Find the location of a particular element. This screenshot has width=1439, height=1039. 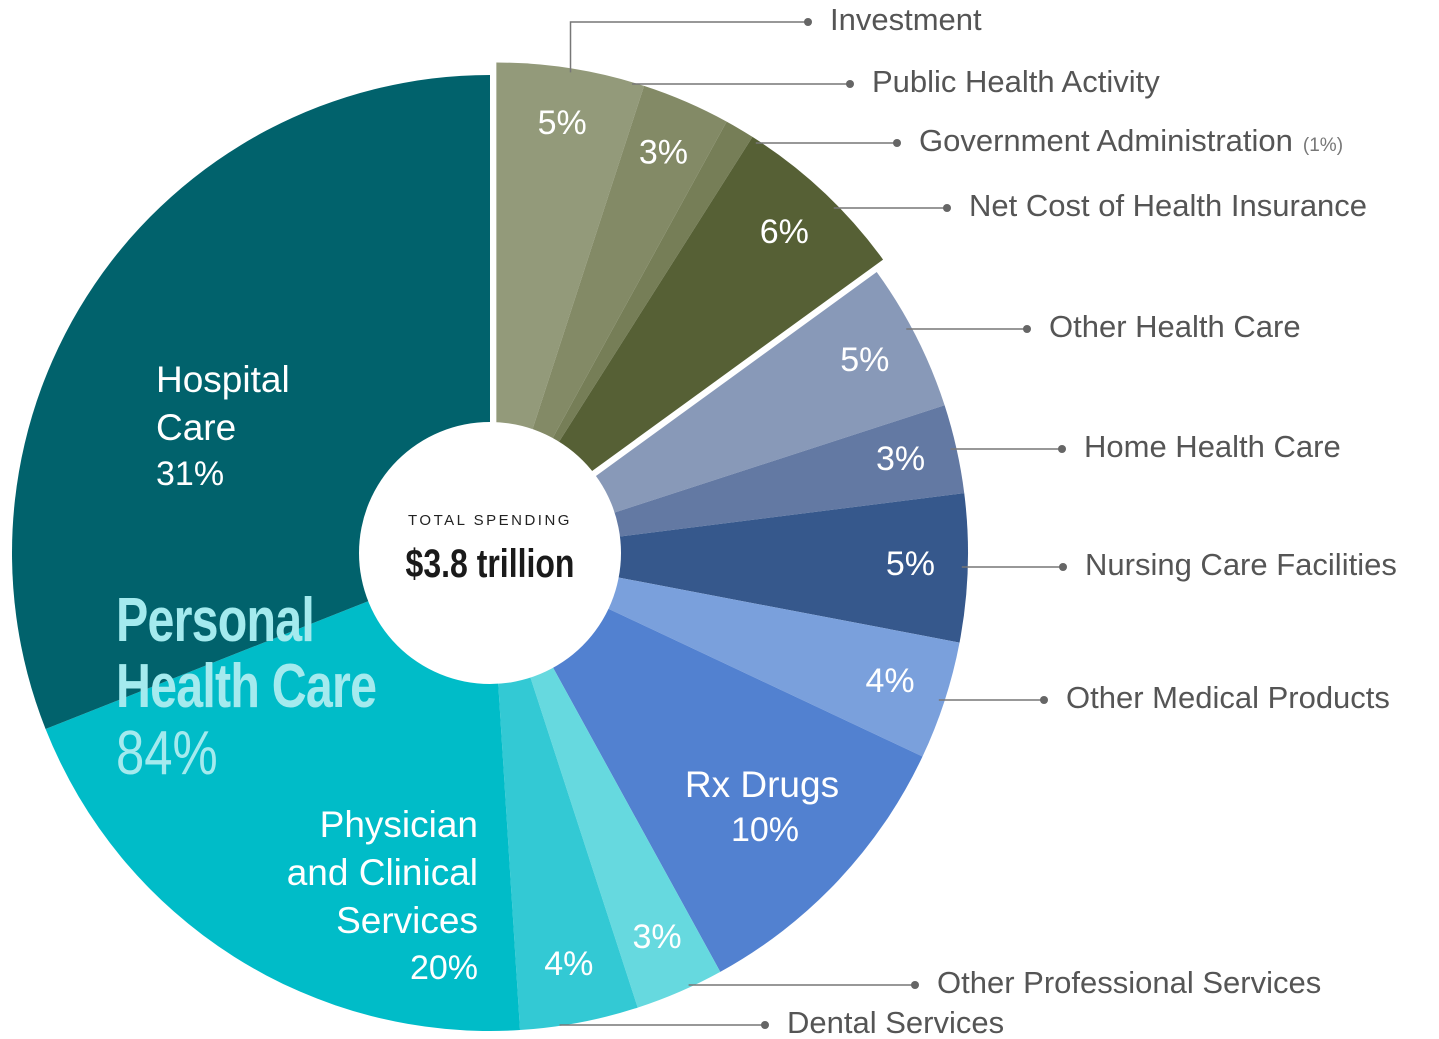

slice-value-label: 20% is located at coordinates (444, 968).